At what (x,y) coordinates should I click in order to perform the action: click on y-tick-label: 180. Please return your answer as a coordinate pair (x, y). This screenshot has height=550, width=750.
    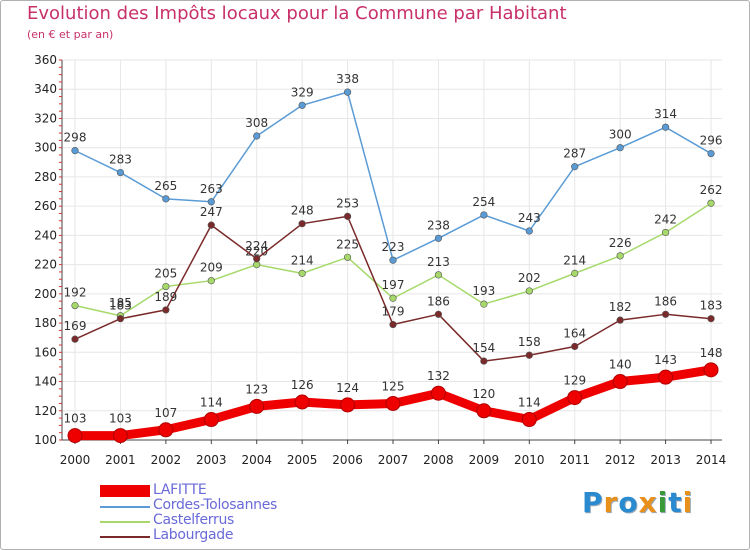
    Looking at the image, I should click on (45, 323).